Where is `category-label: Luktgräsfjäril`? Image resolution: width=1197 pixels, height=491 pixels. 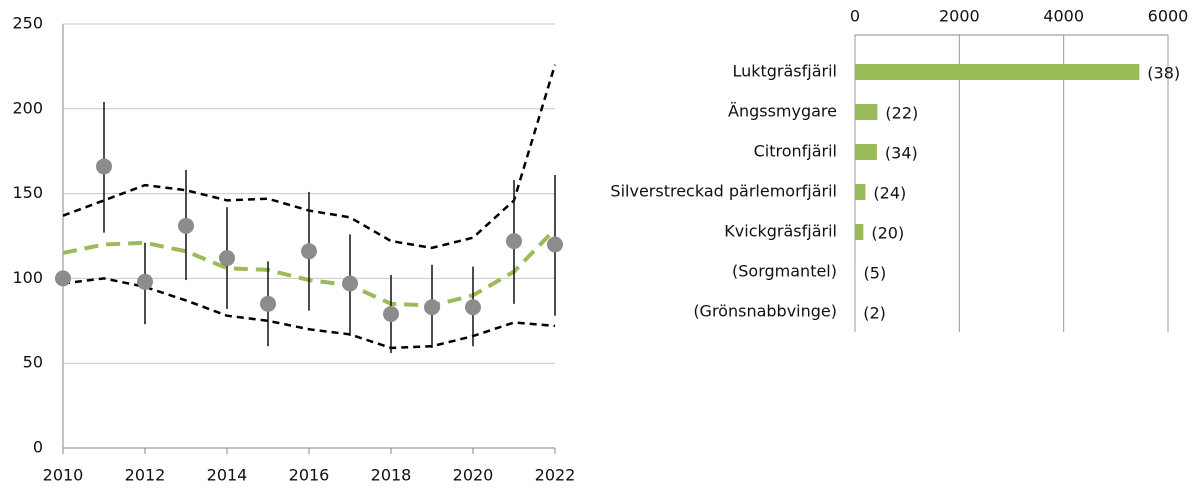
category-label: Luktgräsfjäril is located at coordinates (784, 71).